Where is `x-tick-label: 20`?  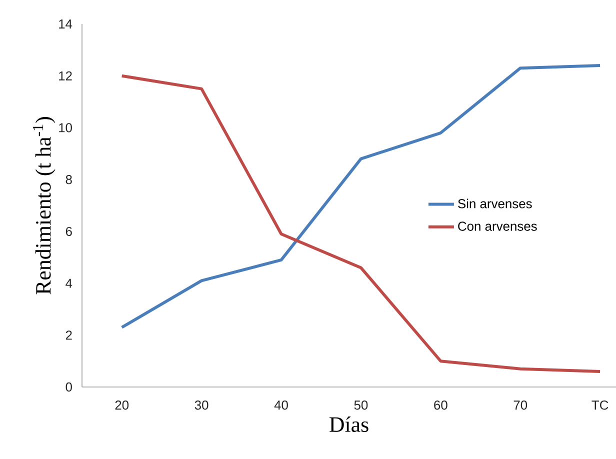 x-tick-label: 20 is located at coordinates (122, 405).